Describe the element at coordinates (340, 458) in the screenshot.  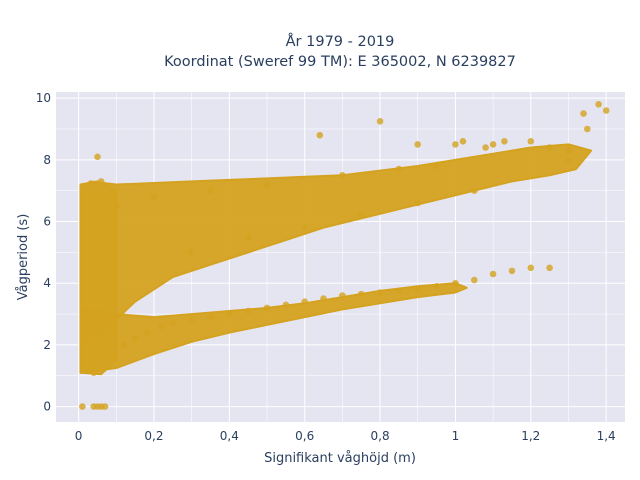
I see `x-axis-title: Signifikant våghöjd (m)` at that location.